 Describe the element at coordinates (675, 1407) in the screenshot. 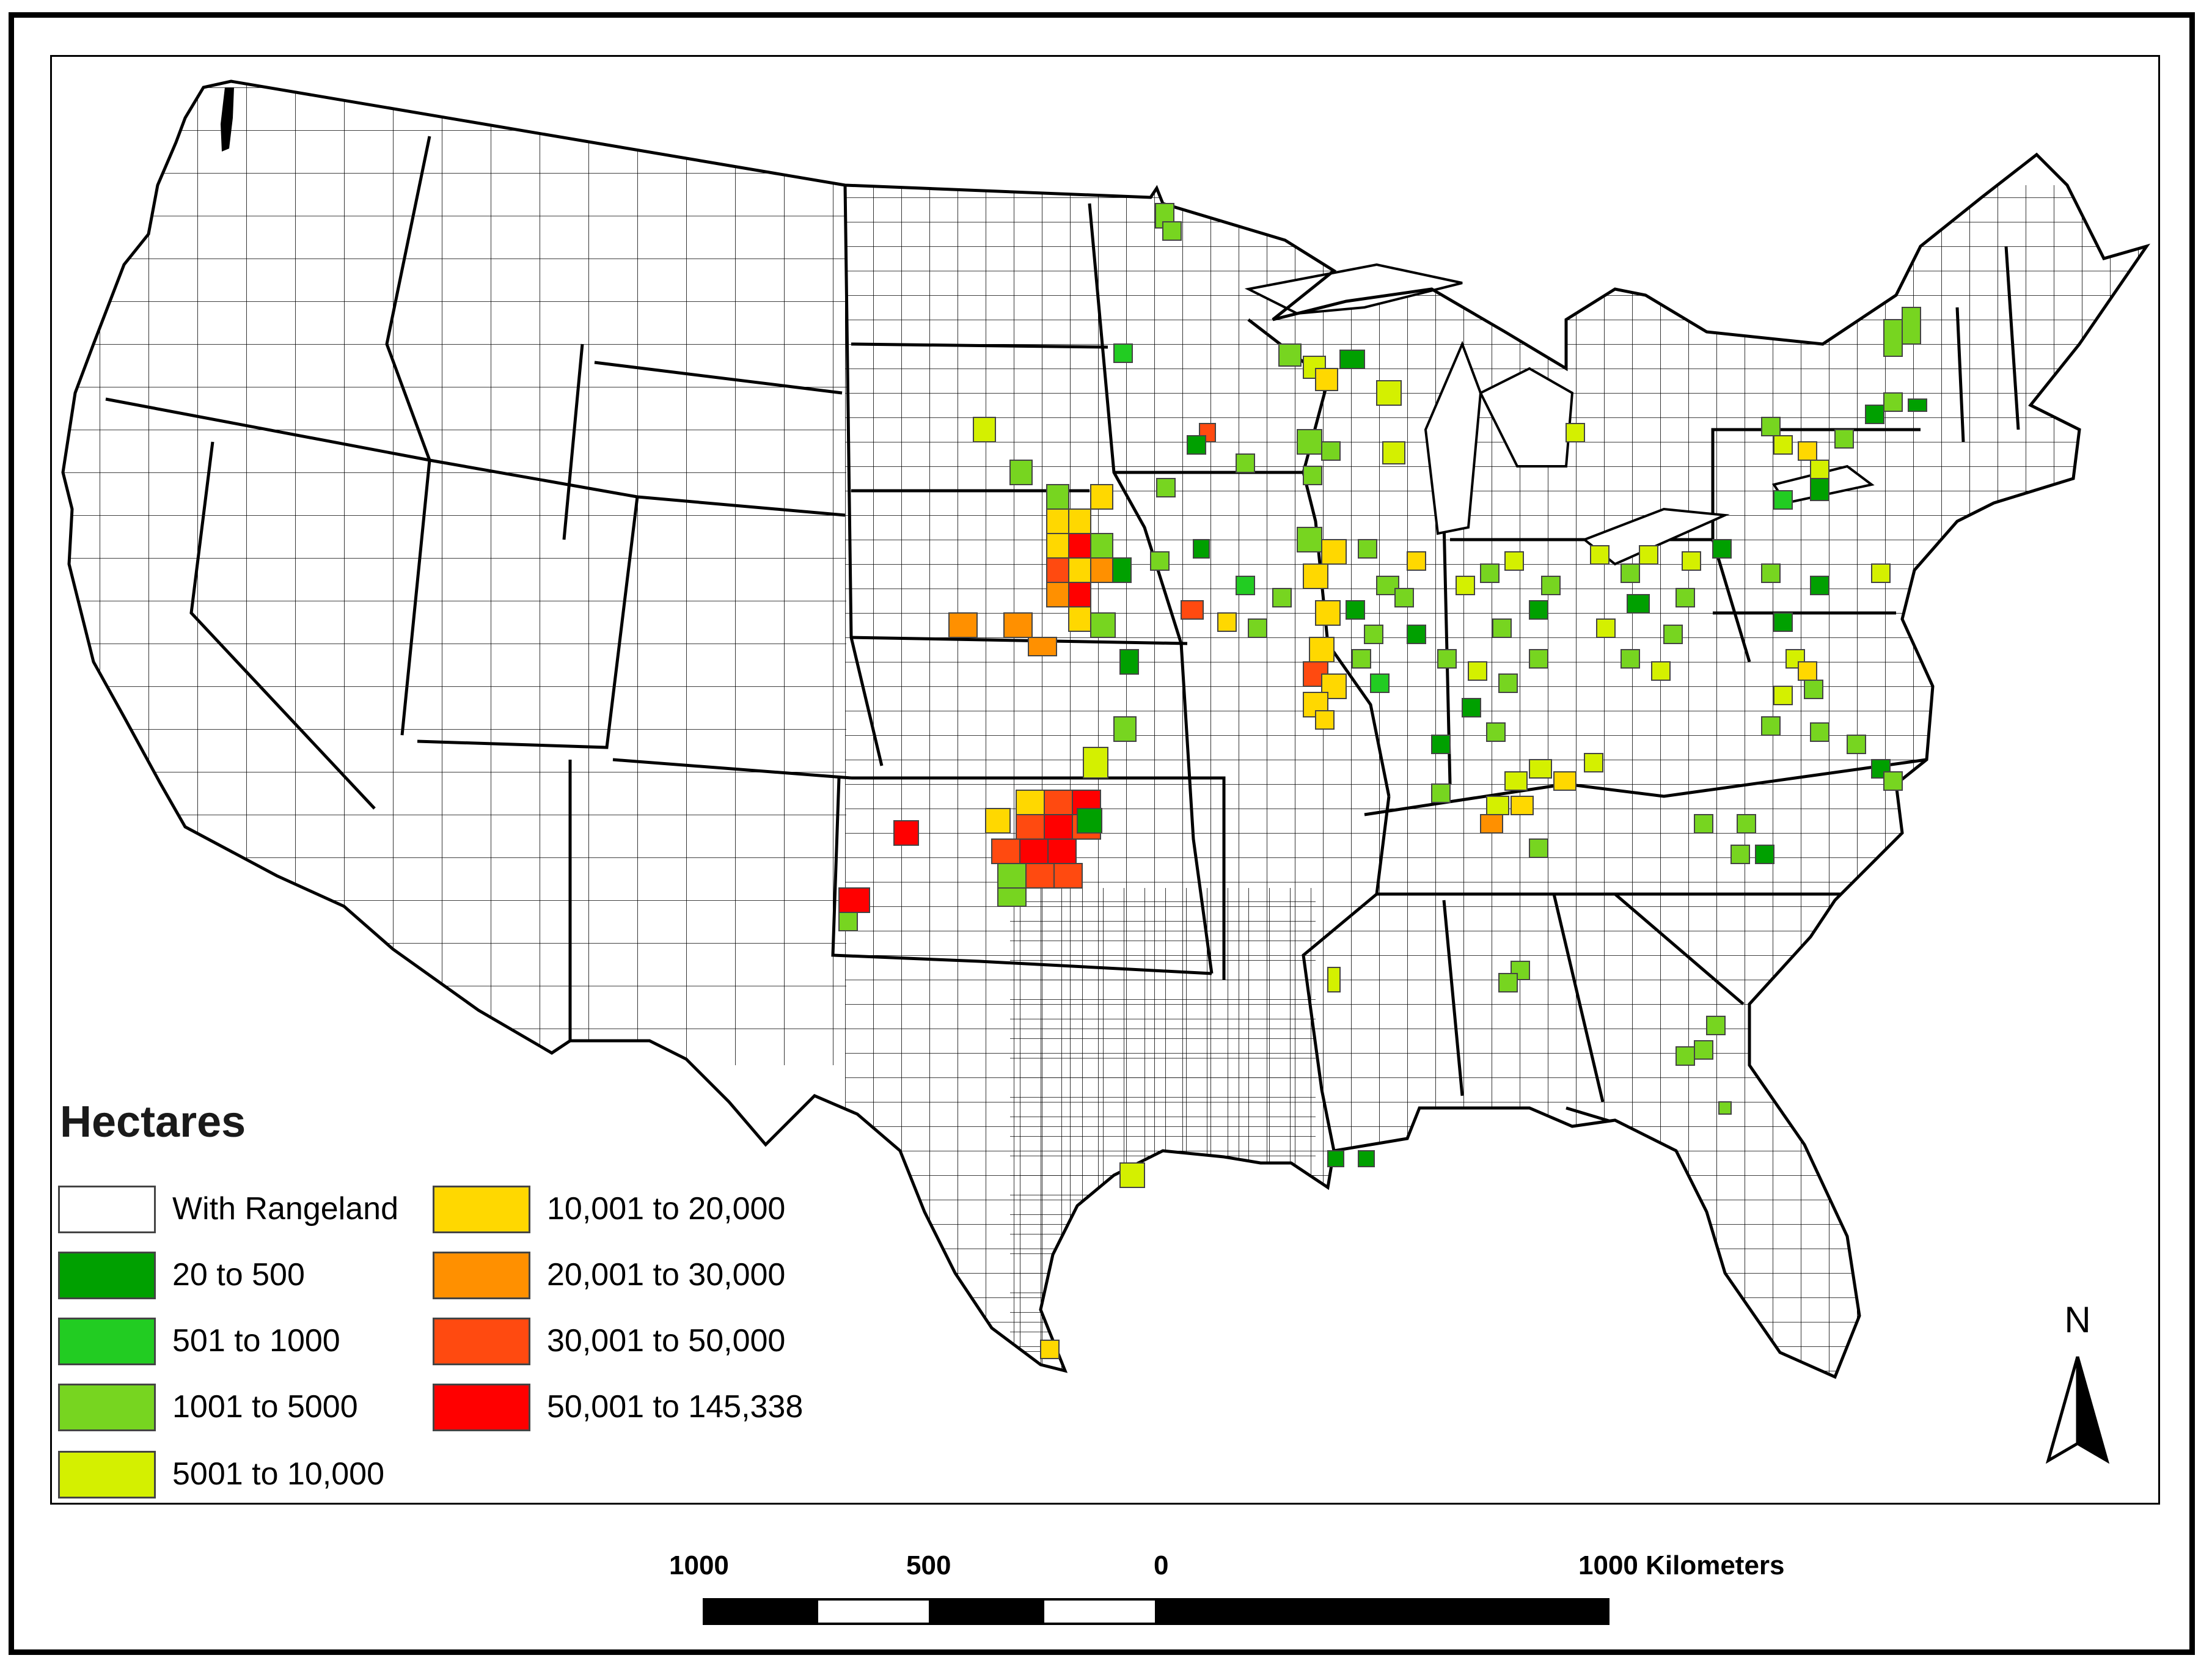

I see `legend-label: 50,001 to 145,338` at that location.